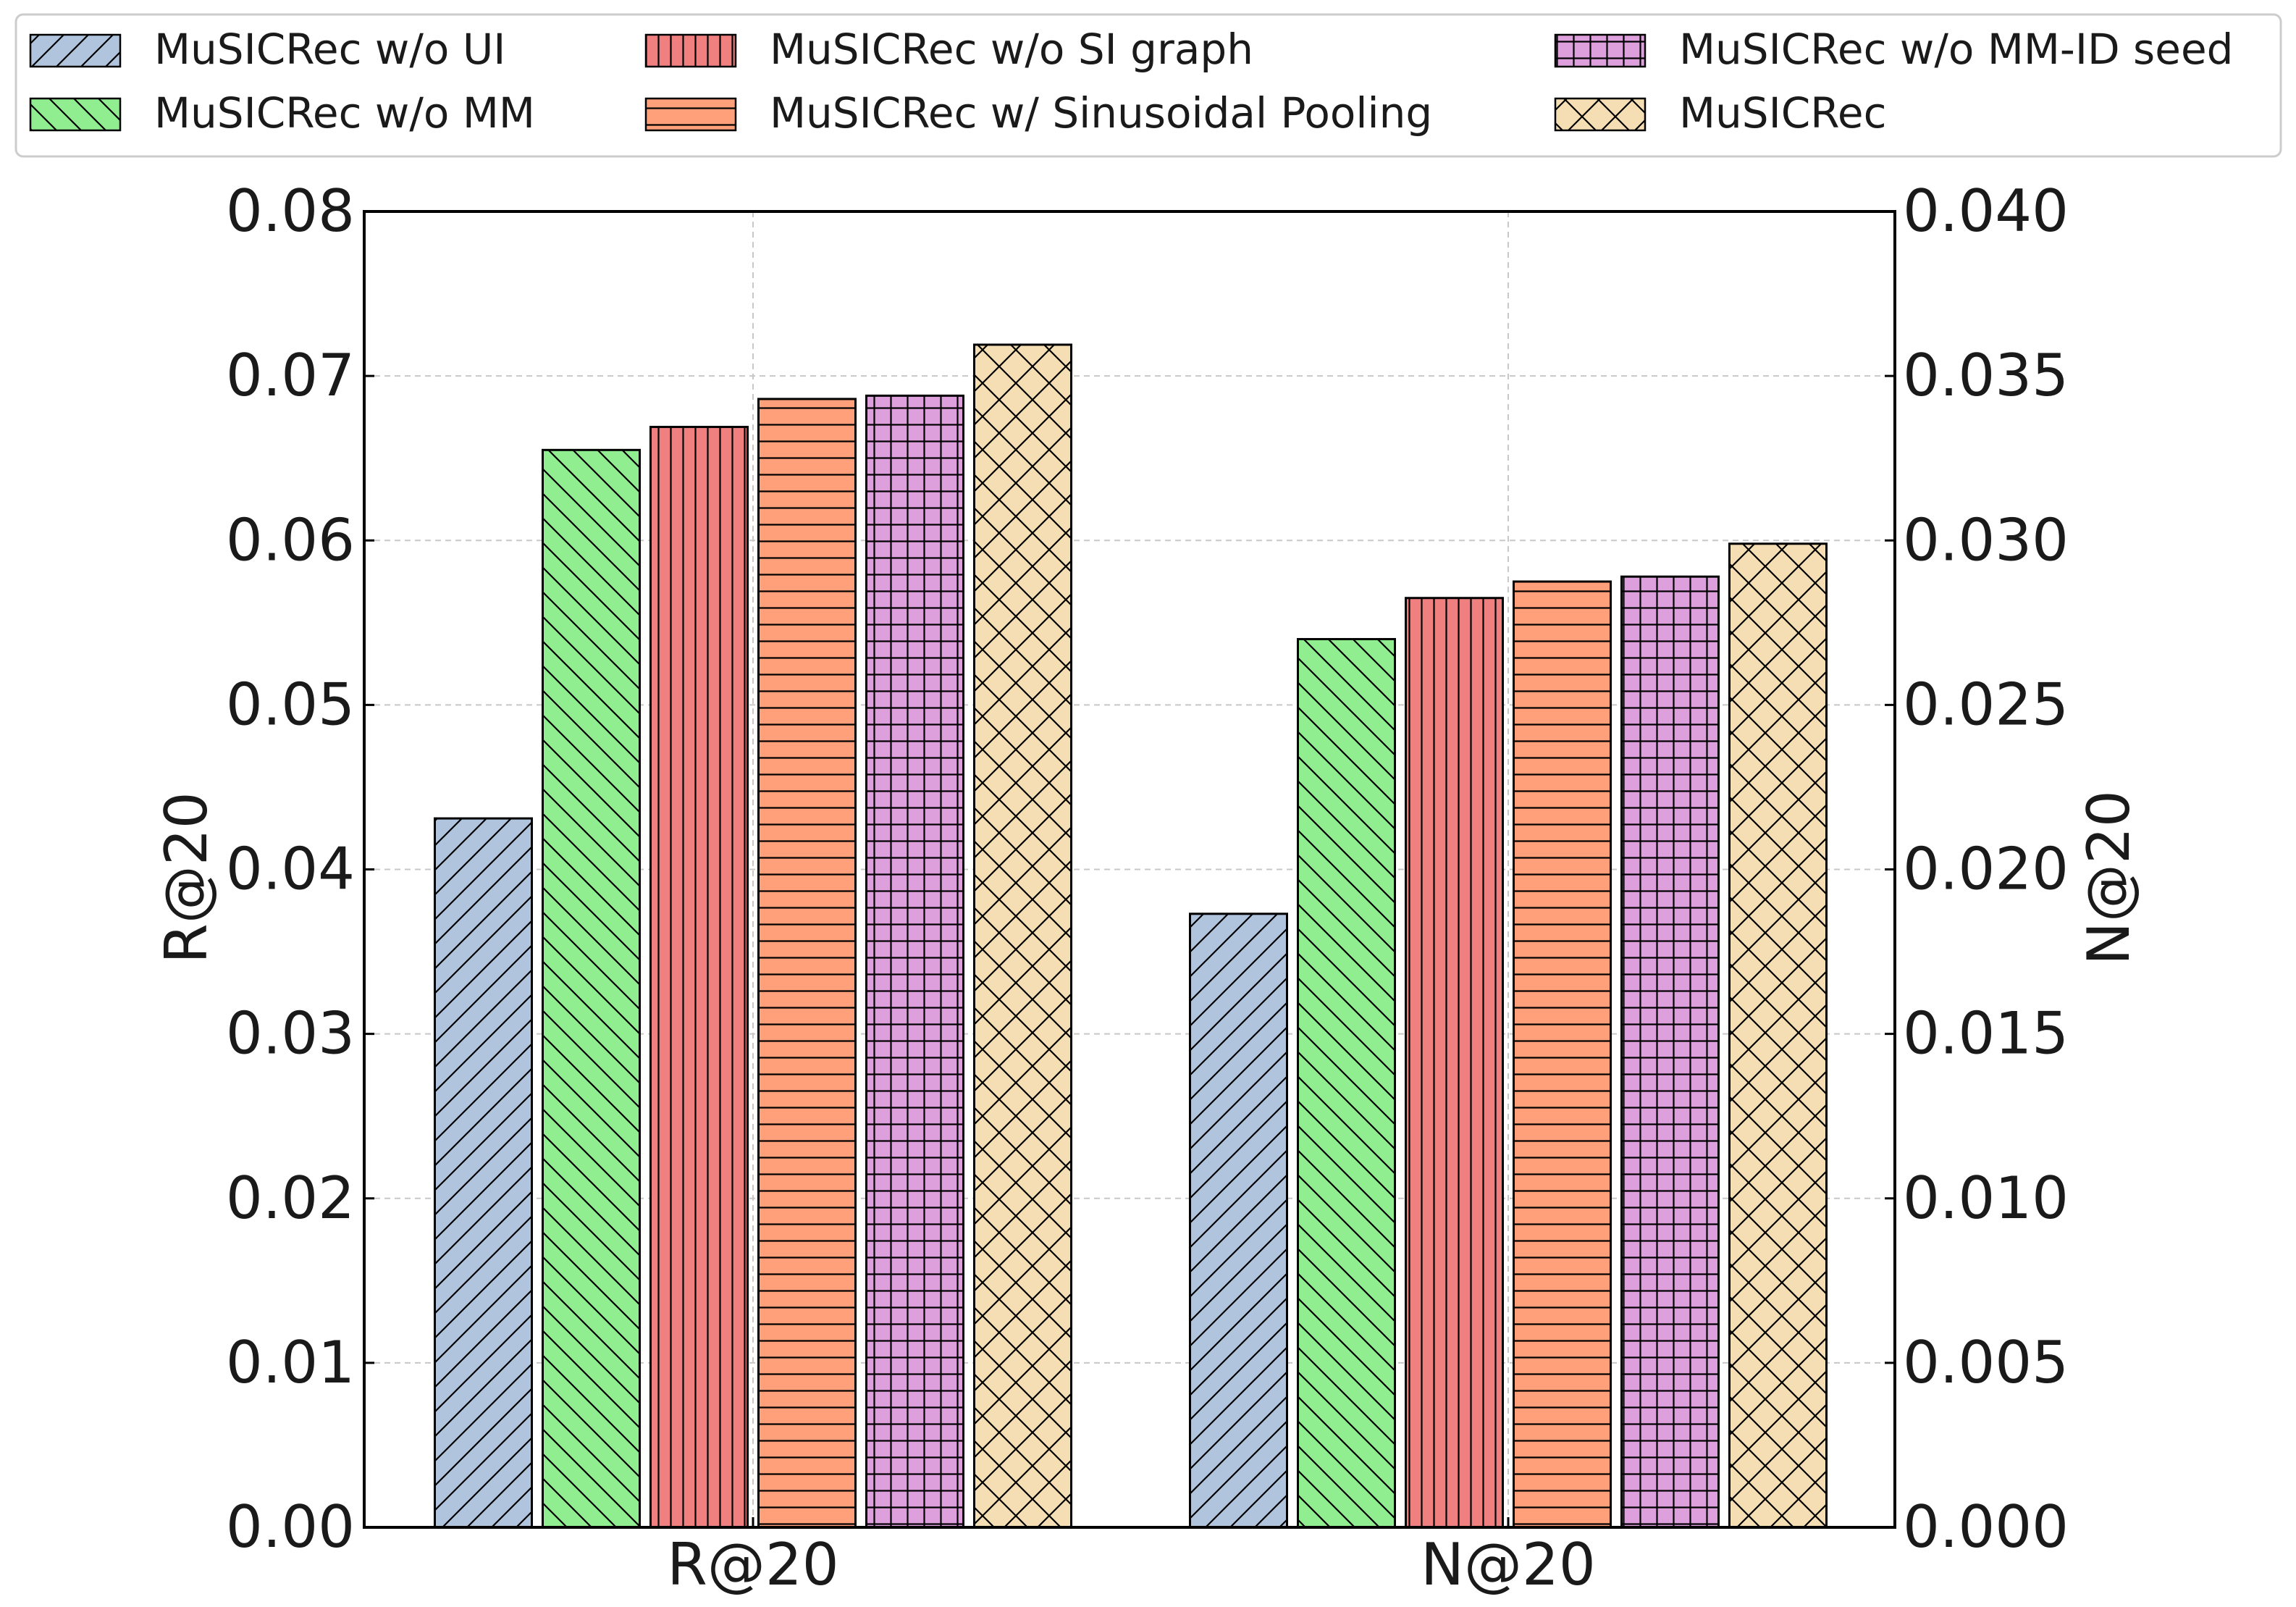  What do you see at coordinates (1986, 211) in the screenshot?
I see `y-tick-label-right: 0.040` at bounding box center [1986, 211].